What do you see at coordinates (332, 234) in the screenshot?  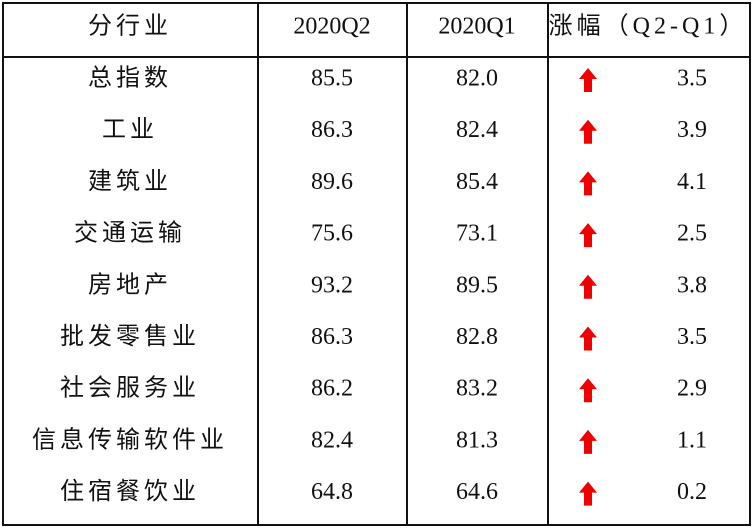 I see `cell: 75.6` at bounding box center [332, 234].